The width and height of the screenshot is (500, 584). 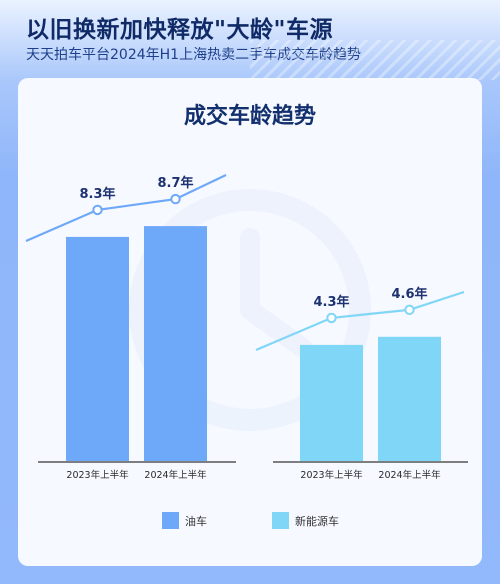 I want to click on tick-label-ev-1: 2023年上半年, so click(x=331, y=475).